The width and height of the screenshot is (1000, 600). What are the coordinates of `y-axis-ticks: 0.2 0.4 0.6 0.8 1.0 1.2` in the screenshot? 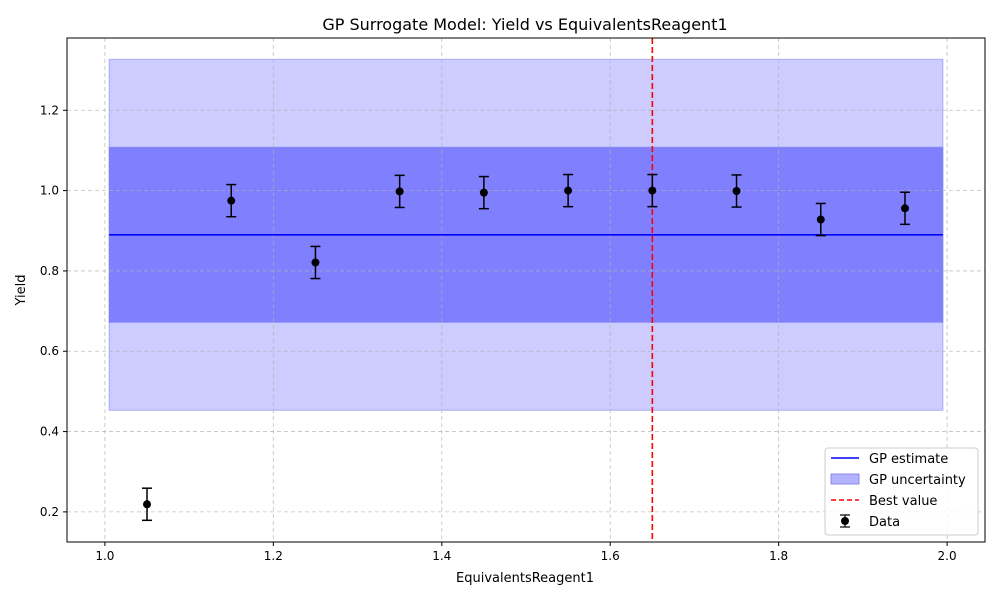 It's located at (53, 311).